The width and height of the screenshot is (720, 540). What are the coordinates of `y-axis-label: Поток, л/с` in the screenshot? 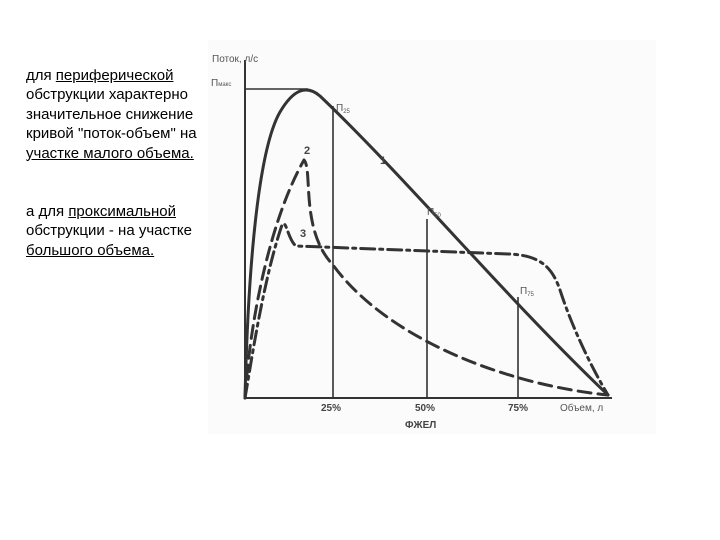 It's located at (235, 59).